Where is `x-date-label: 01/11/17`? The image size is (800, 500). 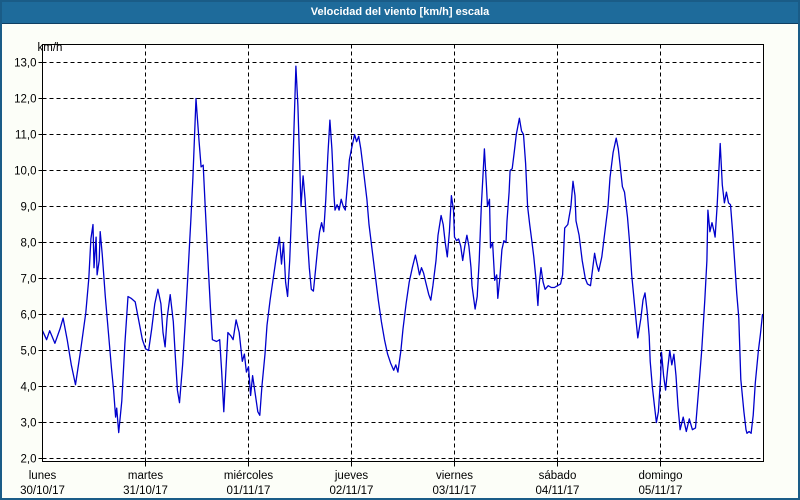
x-date-label: 01/11/17 is located at coordinates (249, 491).